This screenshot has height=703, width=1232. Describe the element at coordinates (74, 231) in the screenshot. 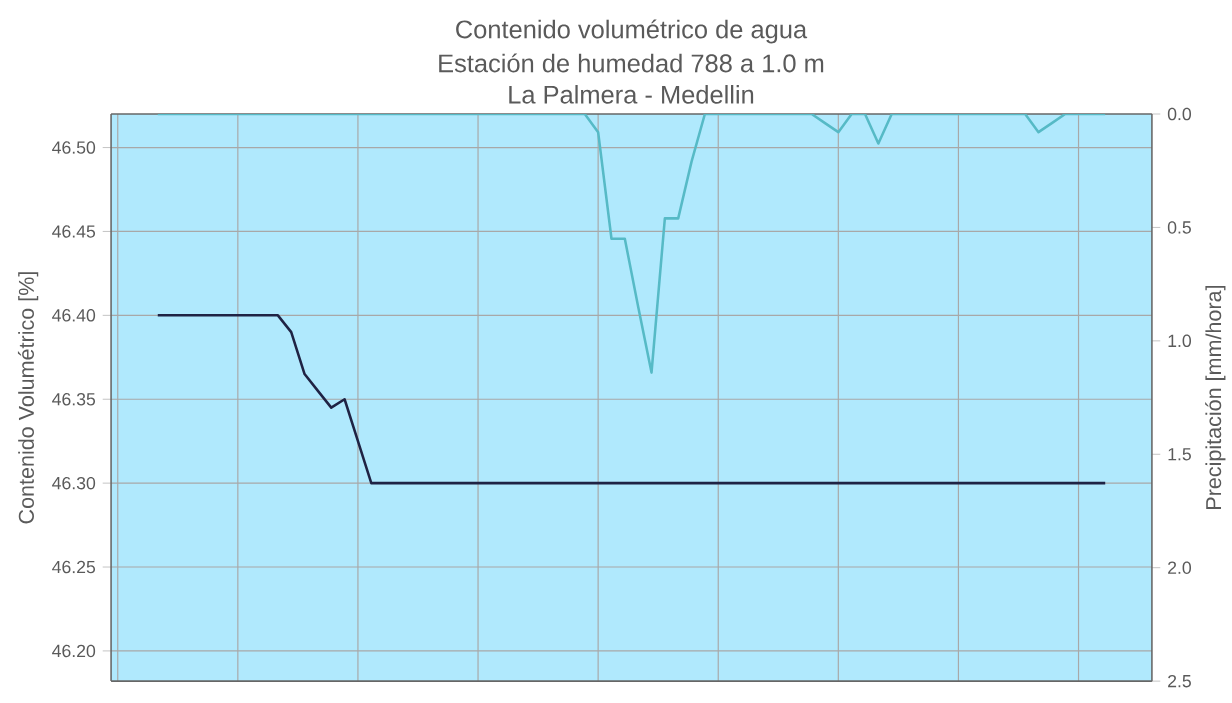

I see `y-tick-label: 46.45` at that location.